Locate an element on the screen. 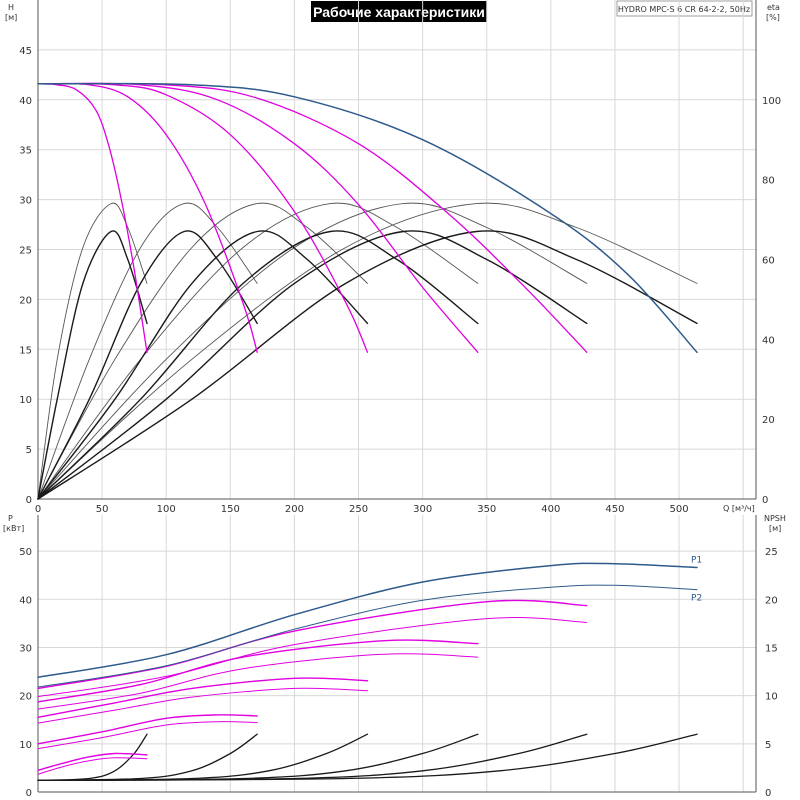 The height and width of the screenshot is (800, 800). head-tick-label: 30 is located at coordinates (25, 201).